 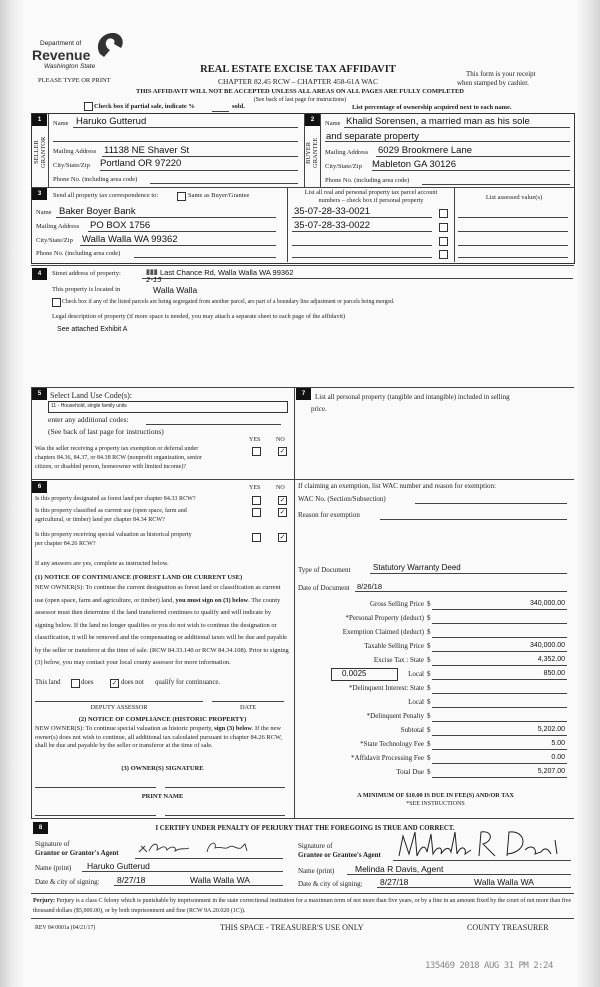 What do you see at coordinates (504, 882) in the screenshot?
I see `grantee-city-field: Walla Walla WA` at bounding box center [504, 882].